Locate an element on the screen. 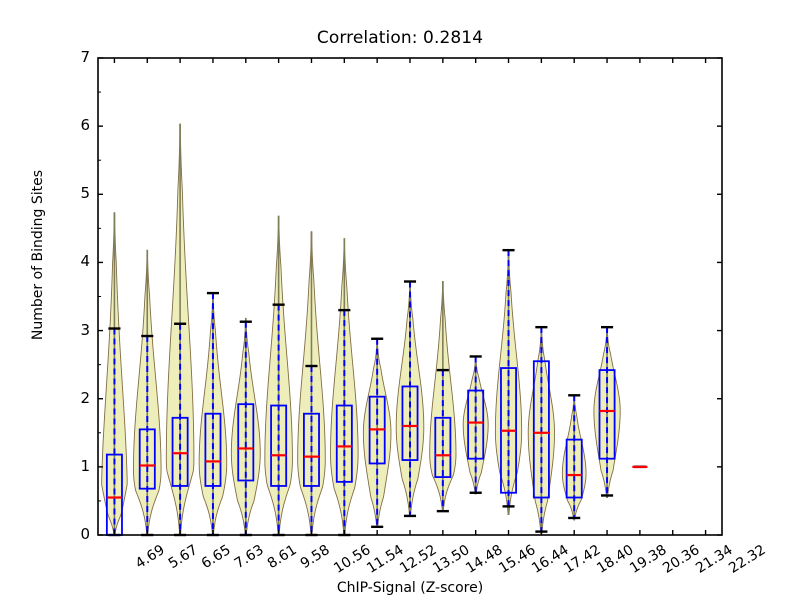  y-axis-label: Number of Binding Sites is located at coordinates (38, 255).